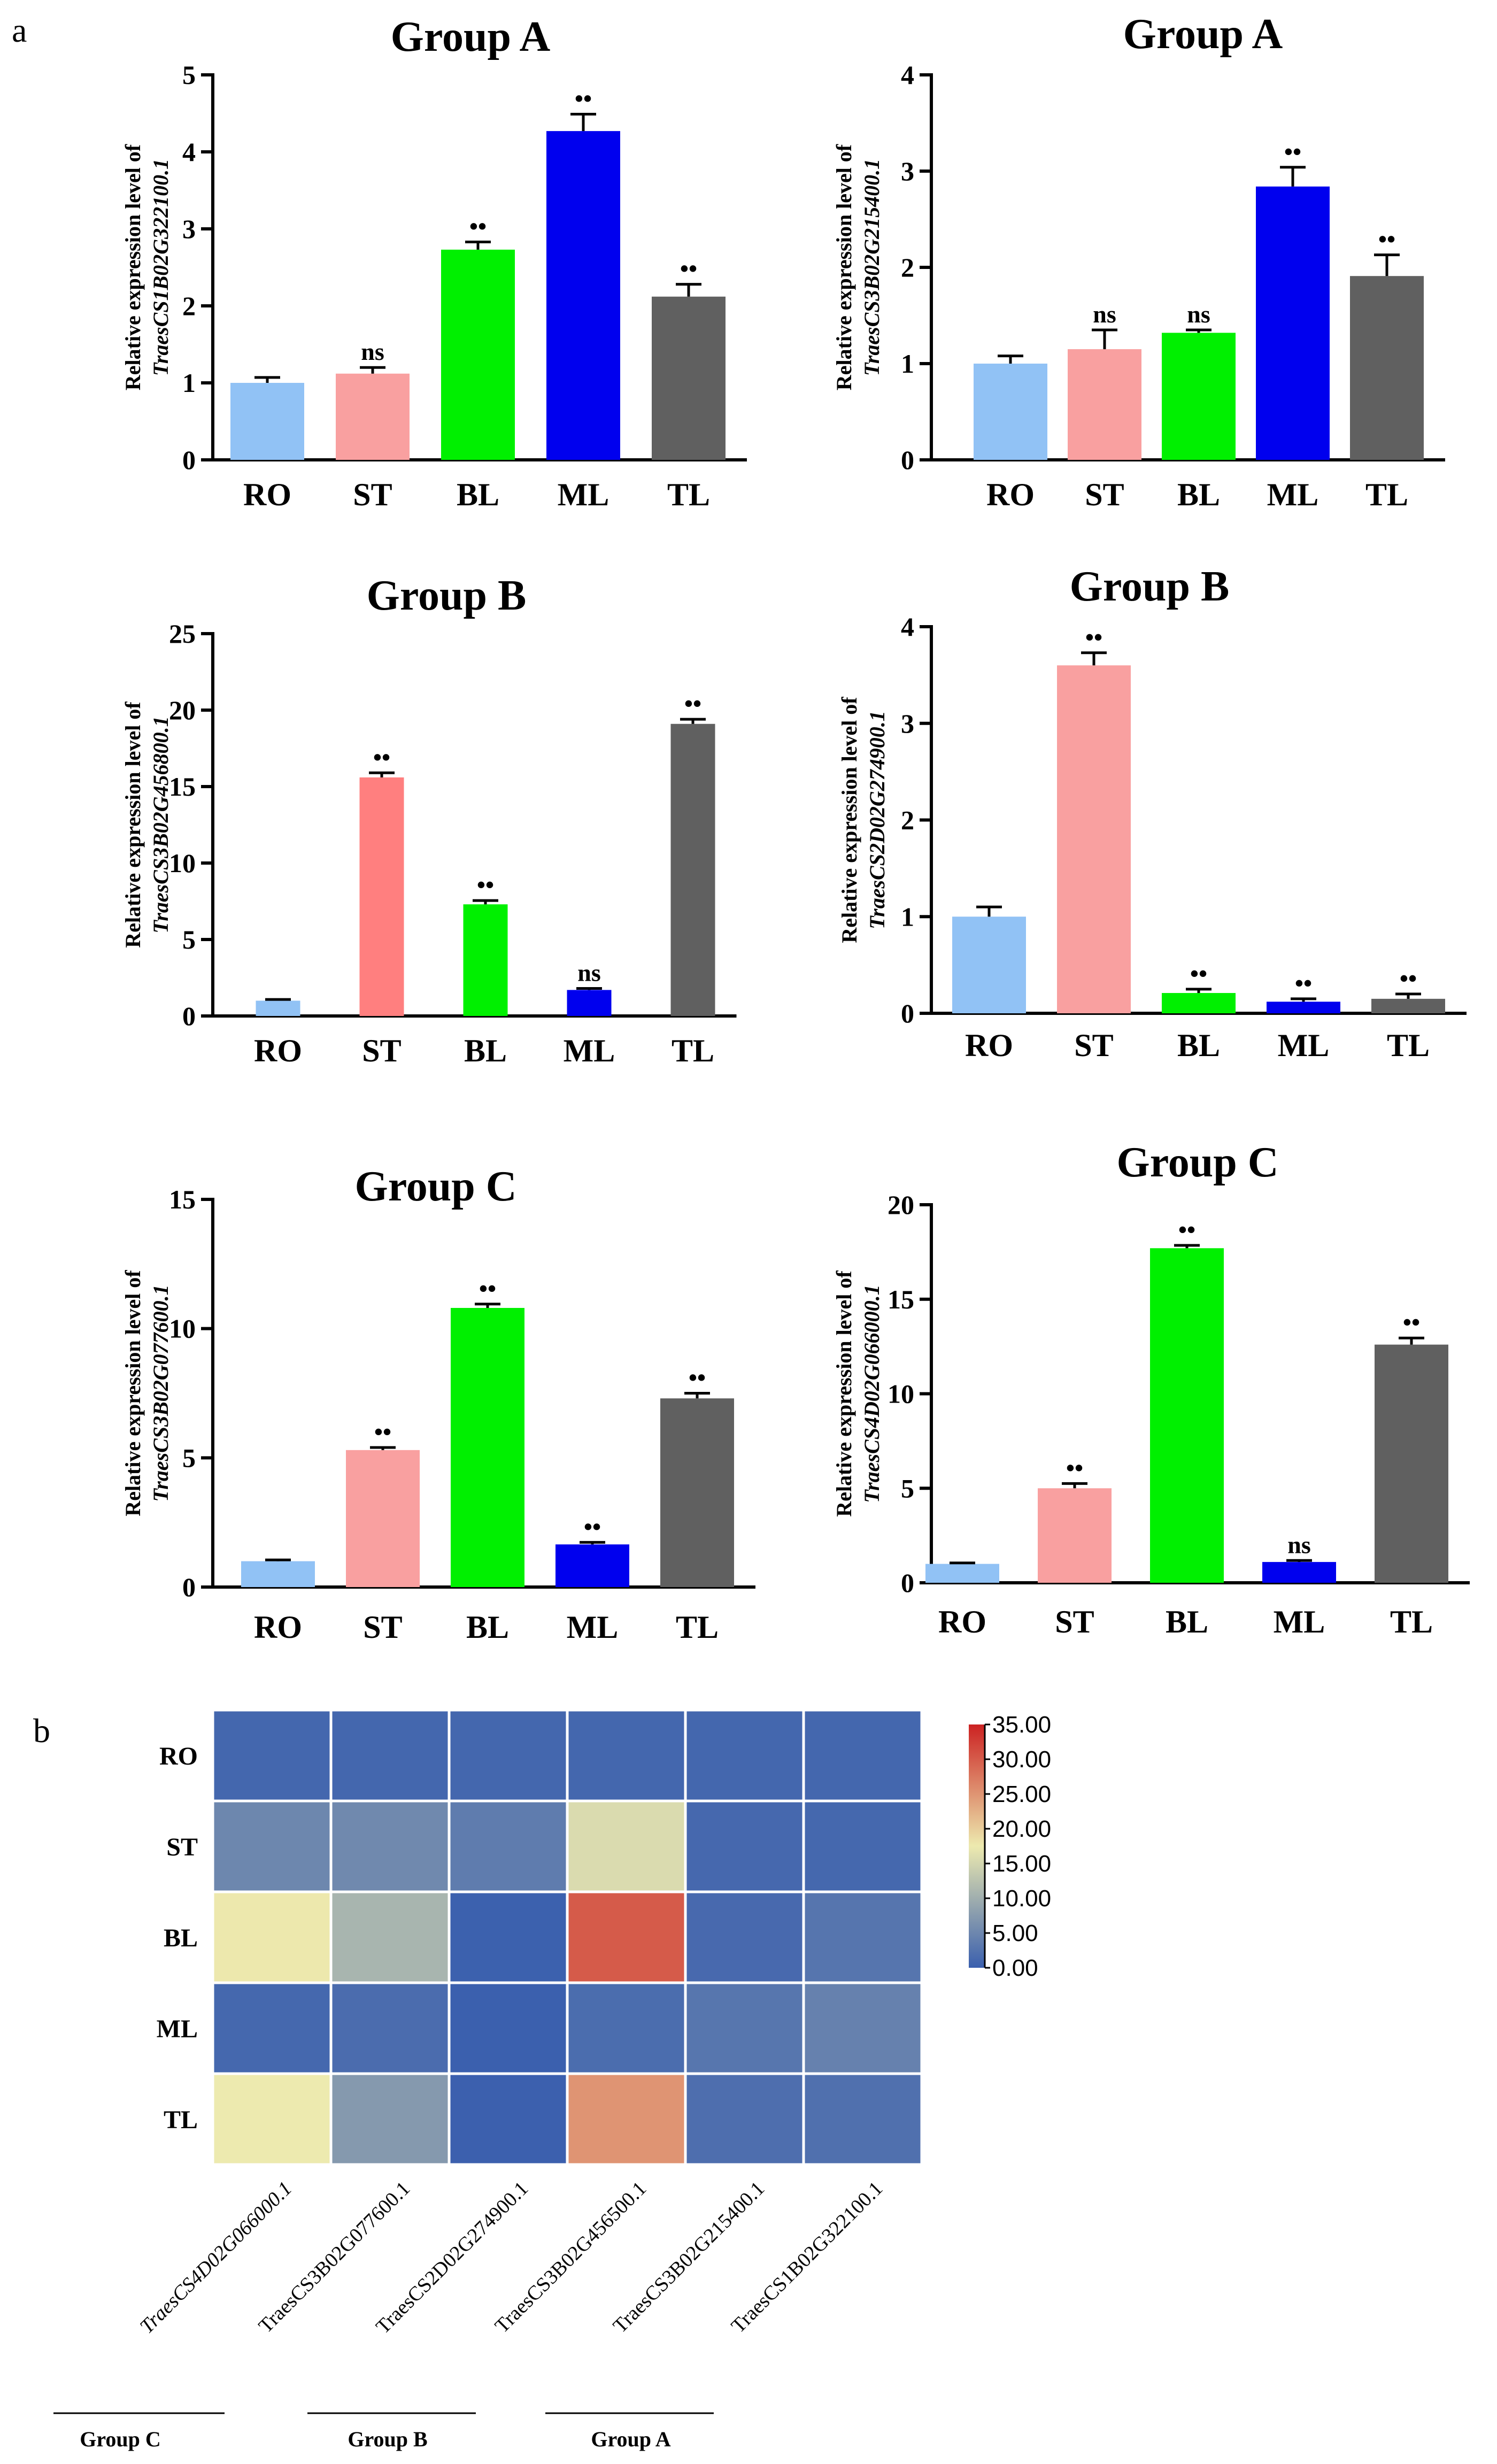 The height and width of the screenshot is (2464, 1497). Describe the element at coordinates (877, 820) in the screenshot. I see `y-axis-gene-label: TraesCS2D02G274900.1` at that location.